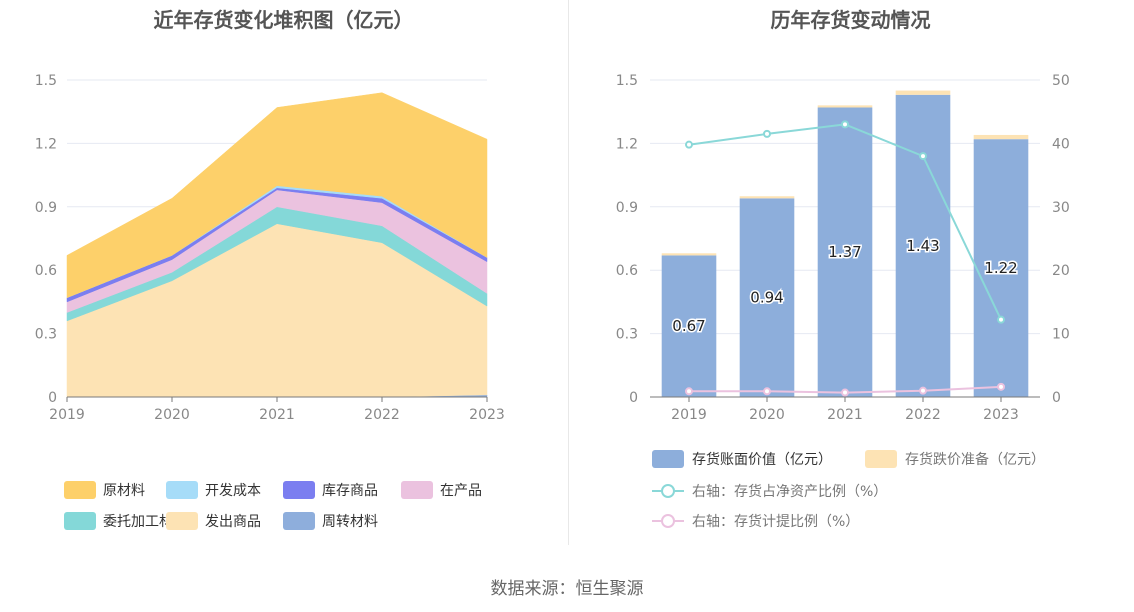  What do you see at coordinates (1061, 271) in the screenshot?
I see `y2-tick-label: 20` at bounding box center [1061, 271].